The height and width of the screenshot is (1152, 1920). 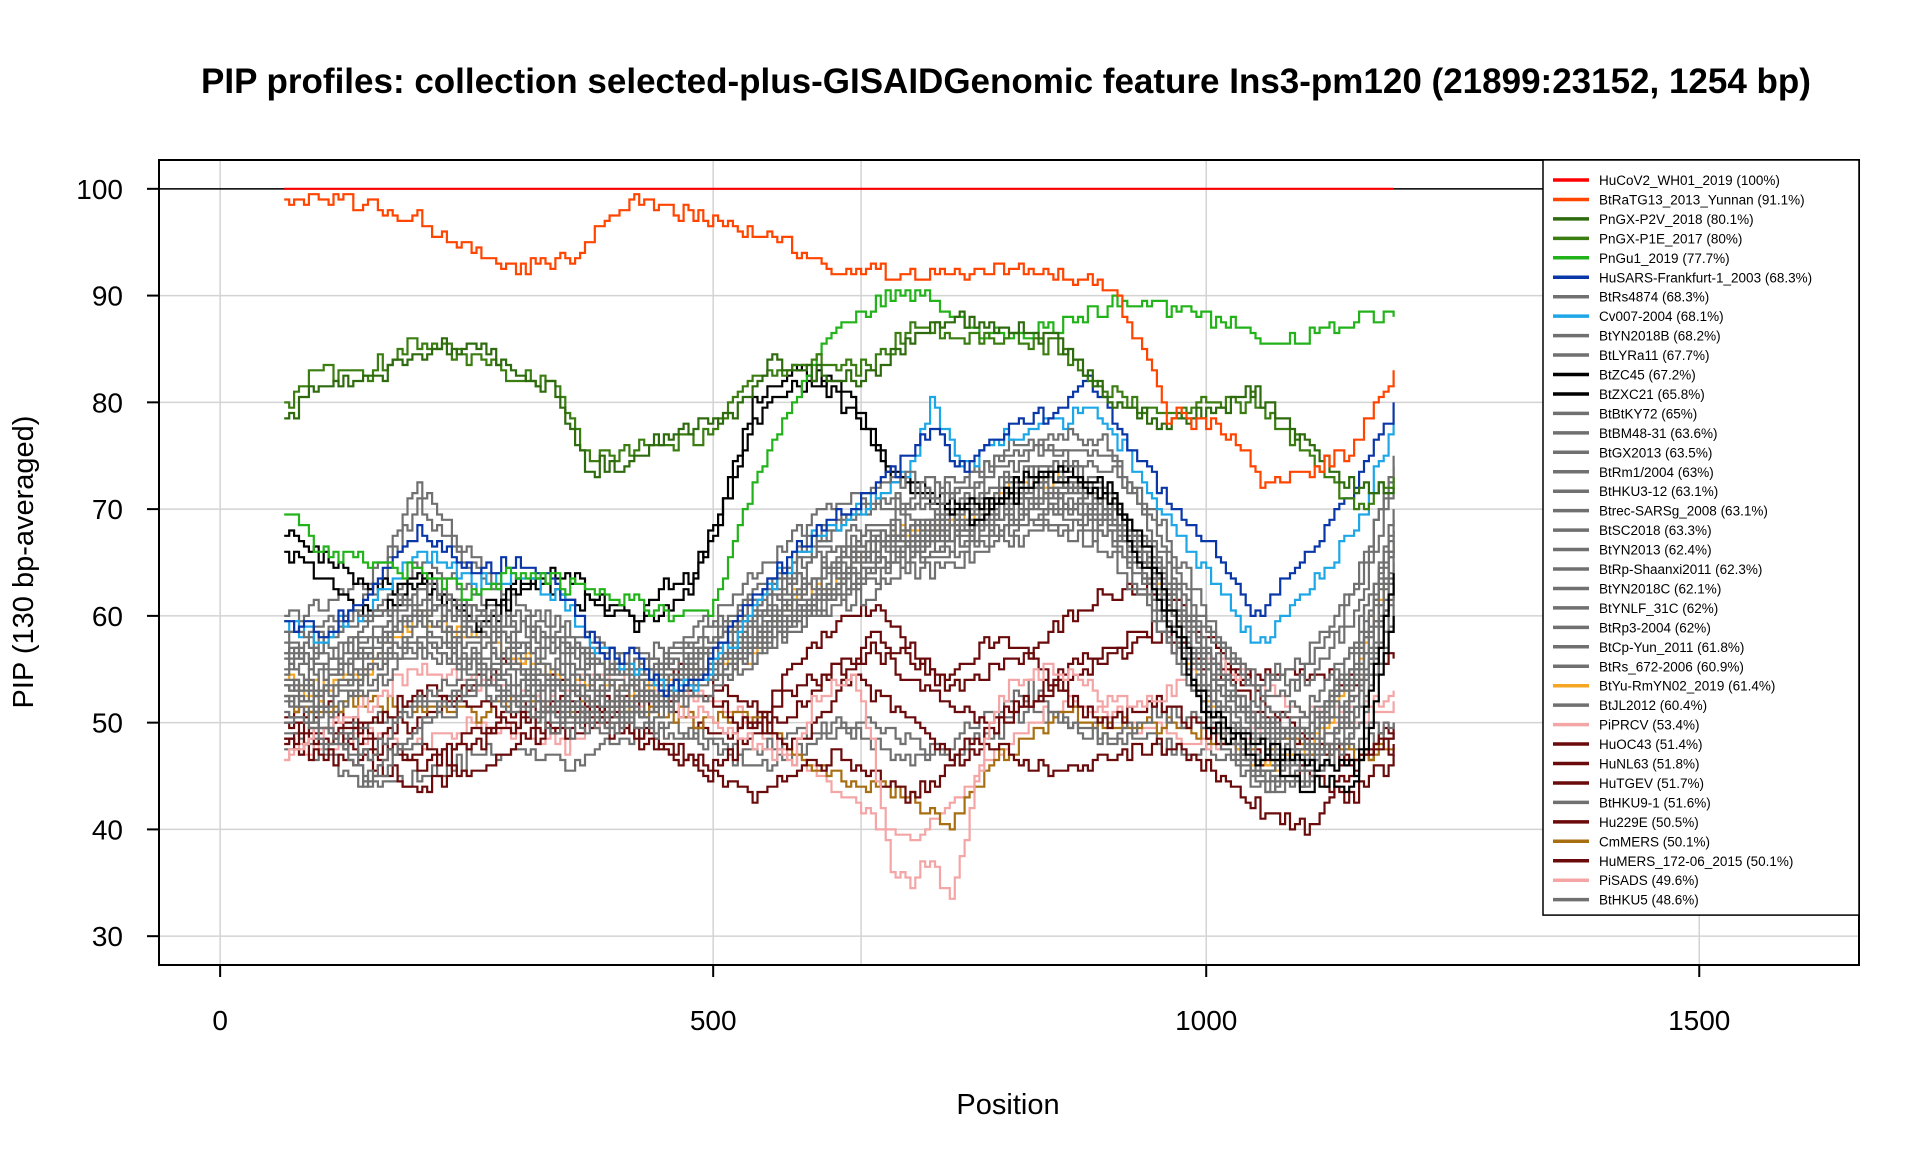 I want to click on y-tick-label-80: 80, so click(x=107, y=402).